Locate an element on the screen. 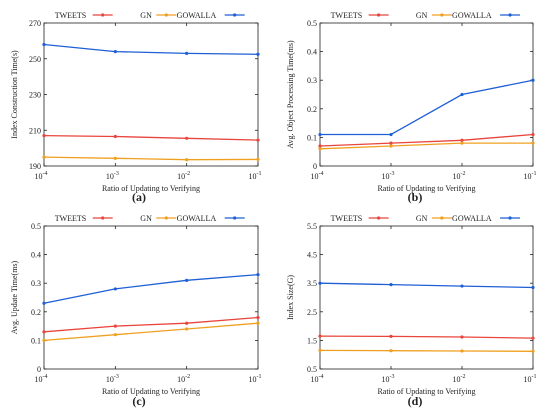  y-axis-label: Index Construction Time(s) is located at coordinates (14, 94).